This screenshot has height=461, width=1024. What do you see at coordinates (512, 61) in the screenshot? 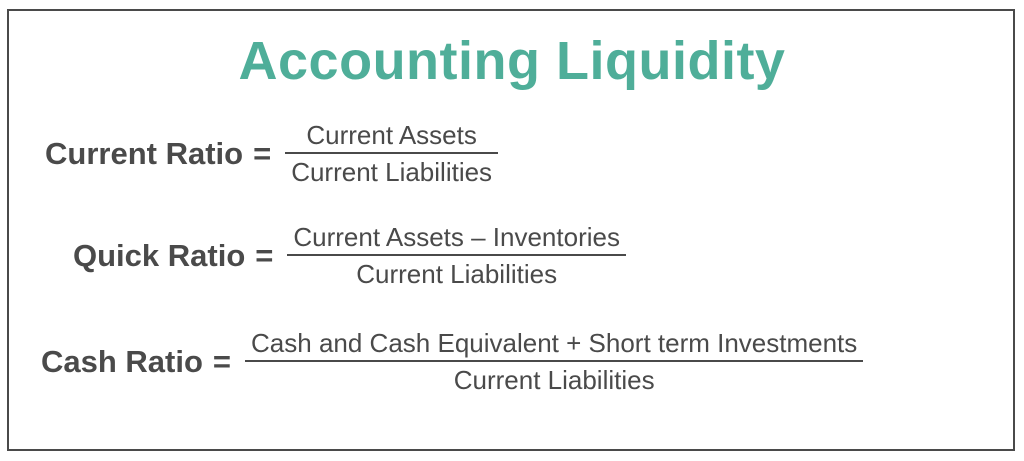
I see `page-title: Accounting Liquidity` at bounding box center [512, 61].